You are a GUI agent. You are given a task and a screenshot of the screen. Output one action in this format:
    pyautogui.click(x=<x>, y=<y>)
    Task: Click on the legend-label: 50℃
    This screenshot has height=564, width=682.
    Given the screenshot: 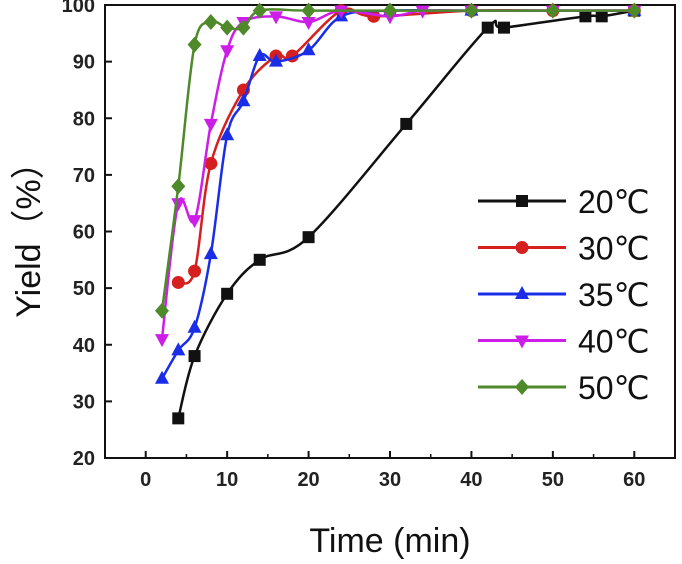 What is the action you would take?
    pyautogui.click(x=614, y=388)
    